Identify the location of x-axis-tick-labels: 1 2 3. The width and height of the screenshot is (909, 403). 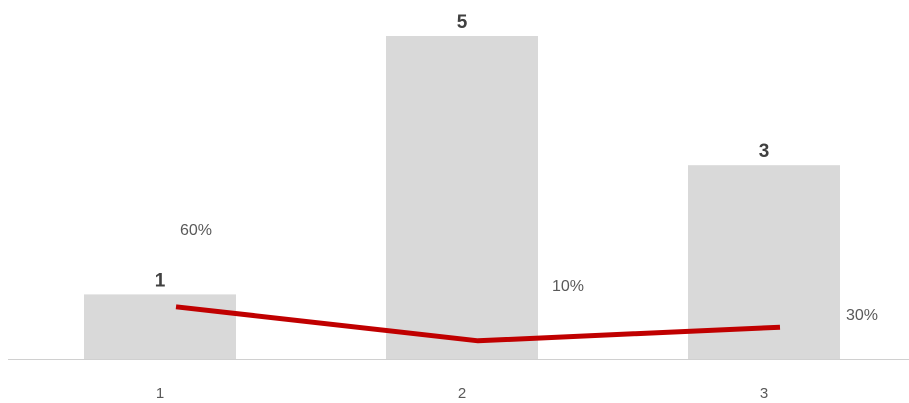
(462, 393).